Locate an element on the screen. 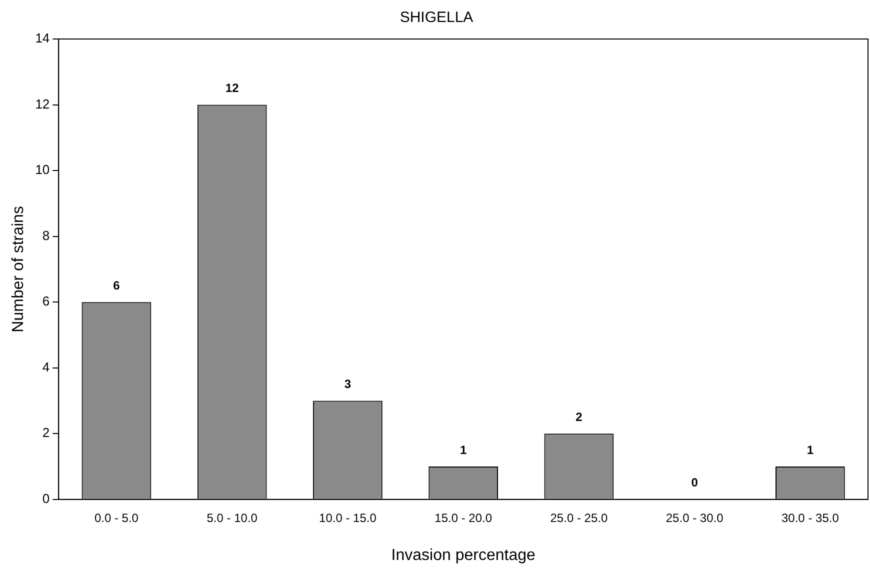  y-axis-title: Number of strains is located at coordinates (19, 269).